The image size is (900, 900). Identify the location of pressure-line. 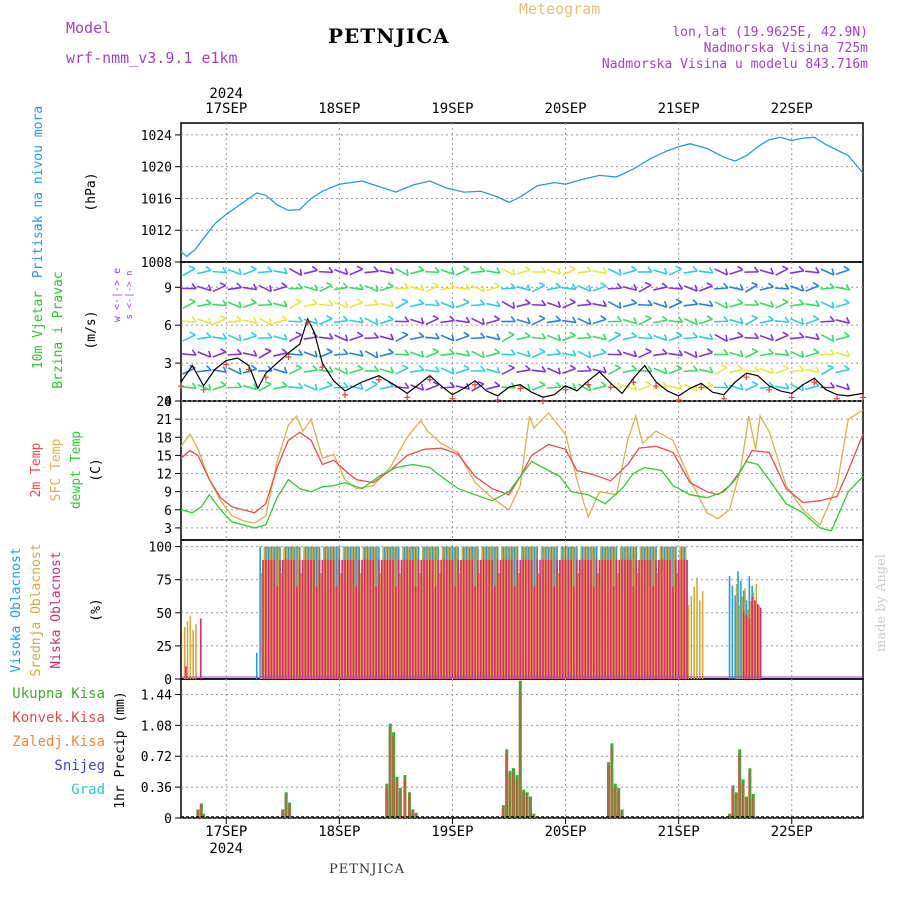
(522, 197).